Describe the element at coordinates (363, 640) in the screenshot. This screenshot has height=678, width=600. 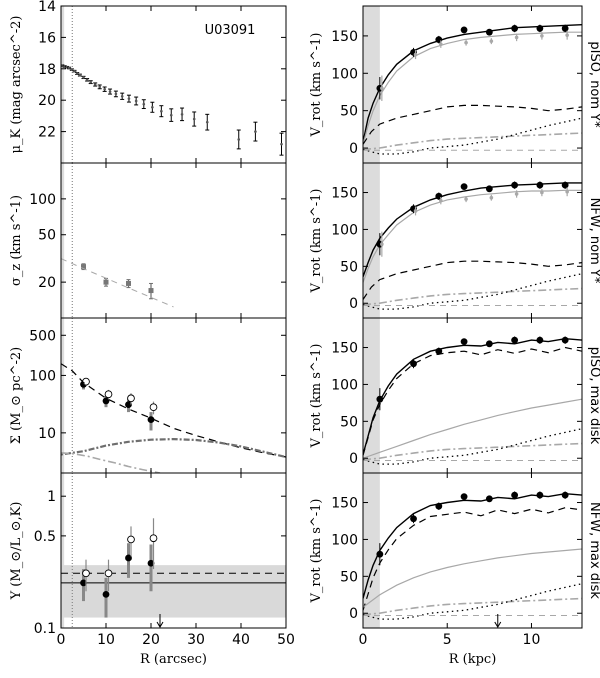
I see `xtick-label: 0` at that location.